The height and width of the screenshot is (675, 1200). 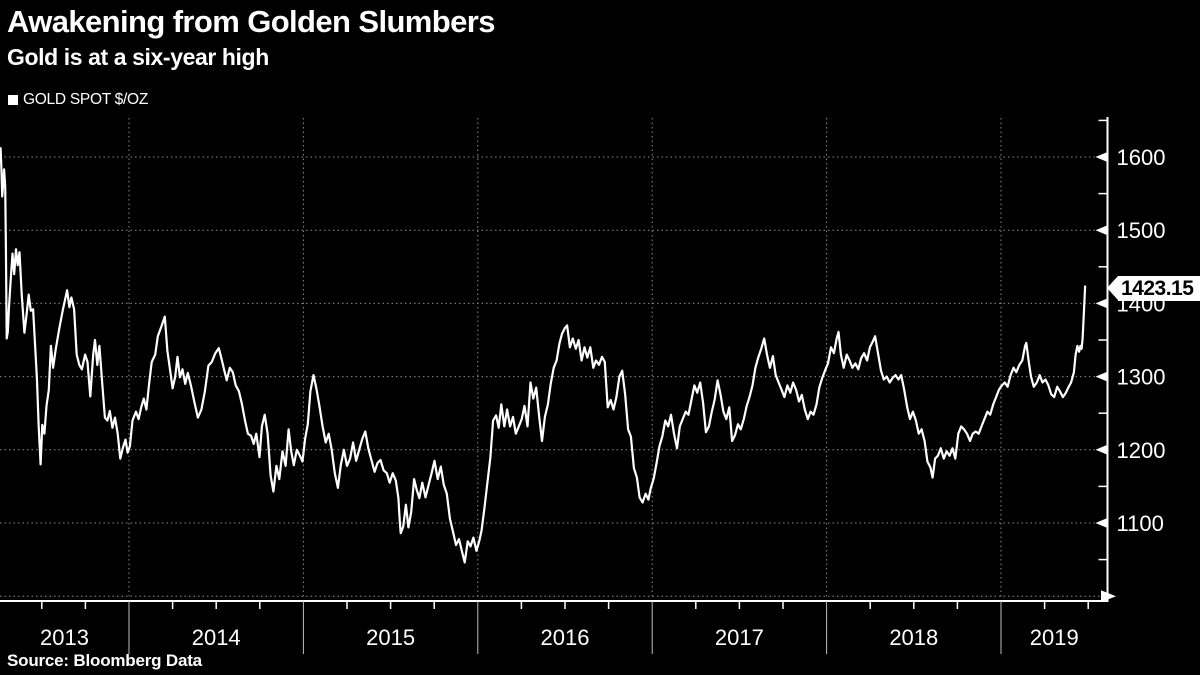 I want to click on legend-swatch-icon, so click(x=13, y=100).